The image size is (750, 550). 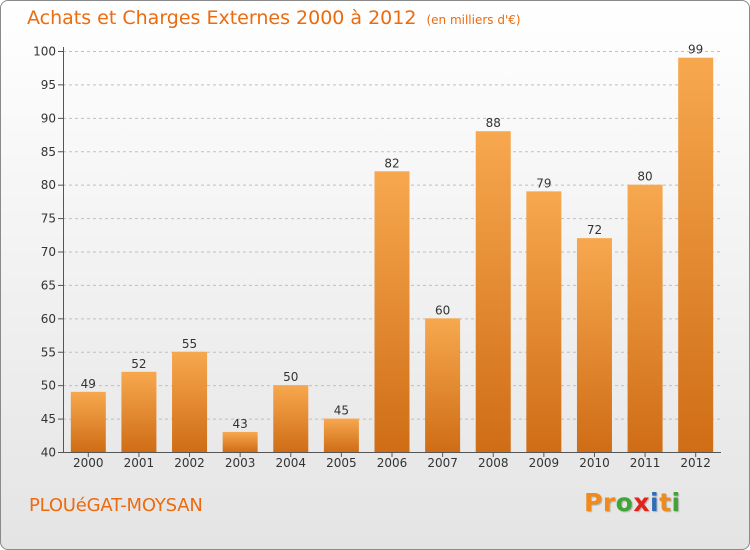 What do you see at coordinates (645, 463) in the screenshot?
I see `x-tick-label: 2011` at bounding box center [645, 463].